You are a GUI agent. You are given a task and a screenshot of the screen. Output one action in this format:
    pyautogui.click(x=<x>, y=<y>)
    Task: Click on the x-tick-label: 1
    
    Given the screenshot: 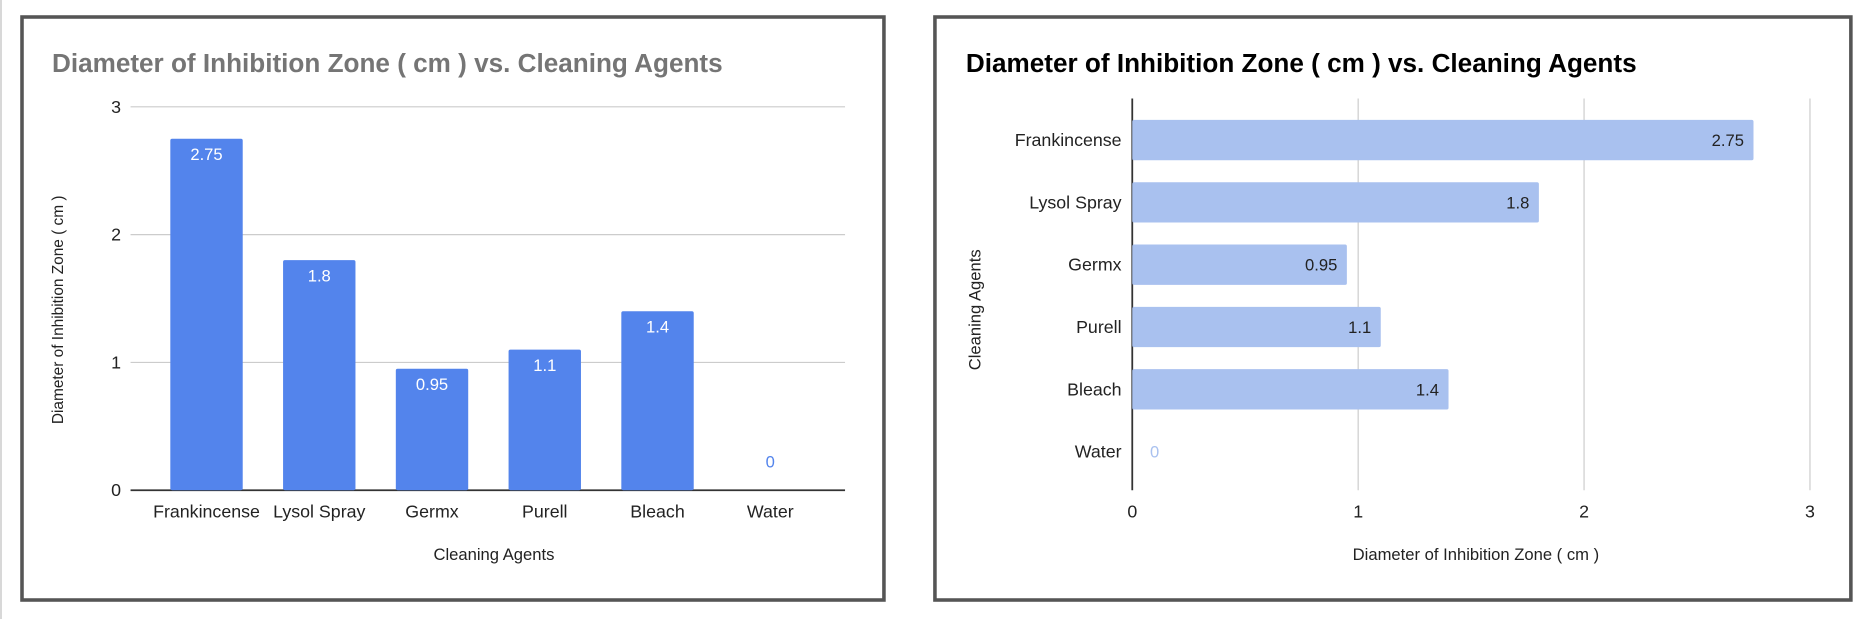 What is the action you would take?
    pyautogui.click(x=1358, y=512)
    